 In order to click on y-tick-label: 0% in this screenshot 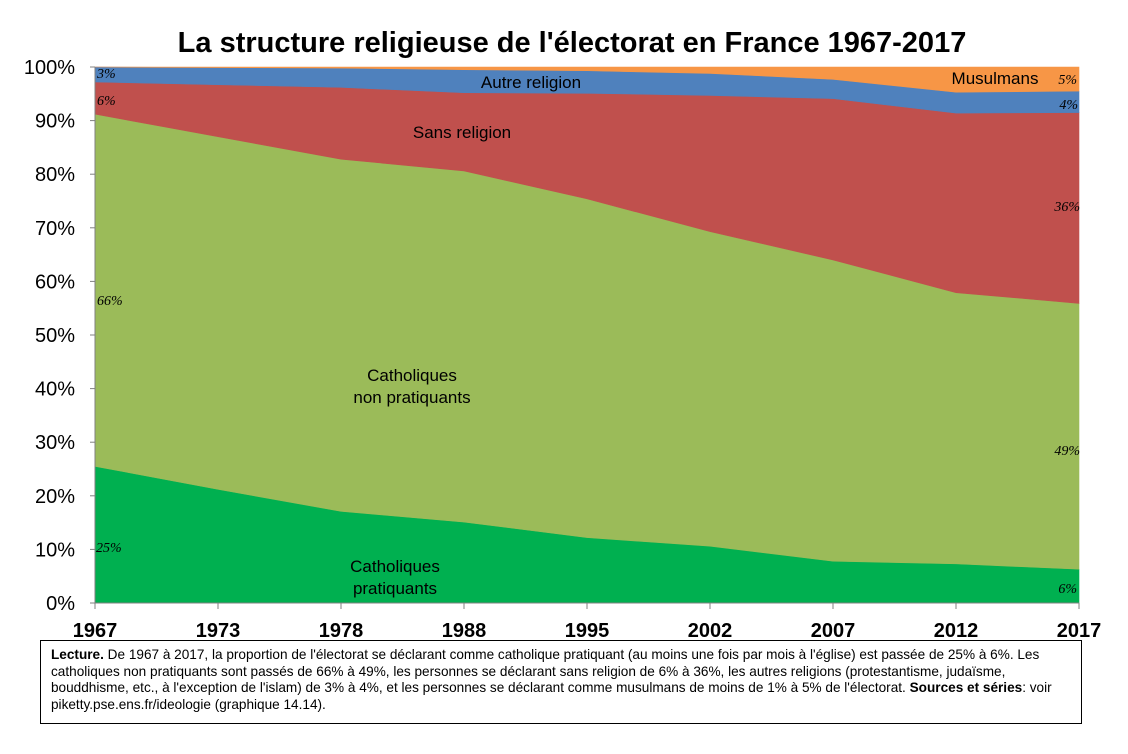, I will do `click(60, 604)`.